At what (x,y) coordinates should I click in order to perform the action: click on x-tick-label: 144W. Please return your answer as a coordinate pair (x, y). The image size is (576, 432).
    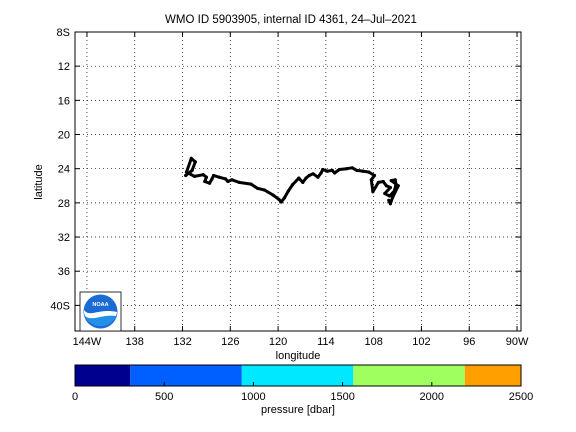
    Looking at the image, I should click on (87, 342).